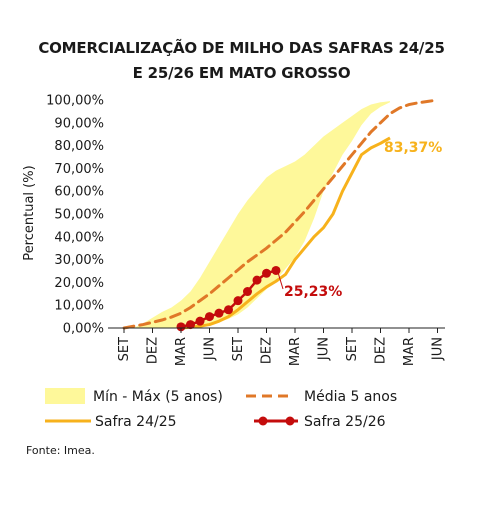 The height and width of the screenshot is (530, 483). What do you see at coordinates (79, 146) in the screenshot?
I see `y-tick-label: 80,00%` at bounding box center [79, 146].